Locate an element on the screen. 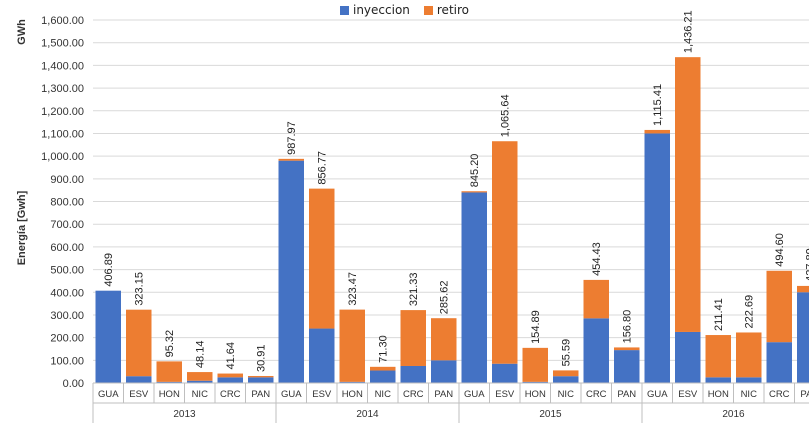 Image resolution: width=809 pixels, height=425 pixels. data-label: 211.41 is located at coordinates (719, 314).